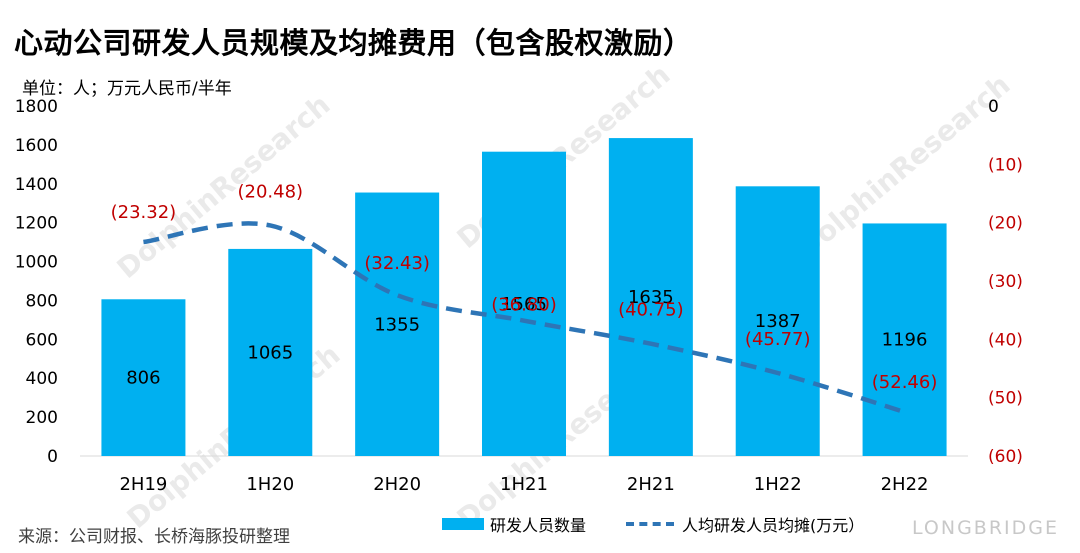  What do you see at coordinates (270, 191) in the screenshot?
I see `line-value-label: (20.48)` at bounding box center [270, 191].